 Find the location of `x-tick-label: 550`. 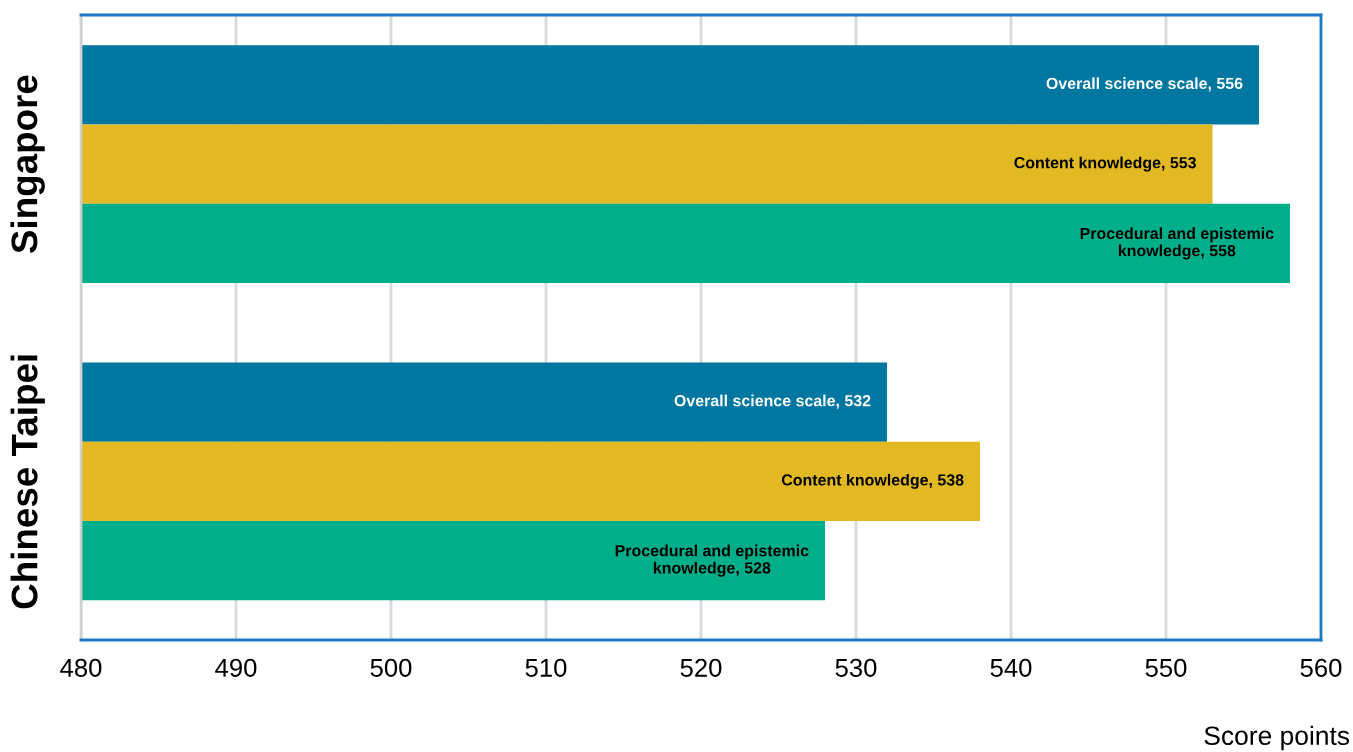

x-tick-label: 550 is located at coordinates (1166, 667).